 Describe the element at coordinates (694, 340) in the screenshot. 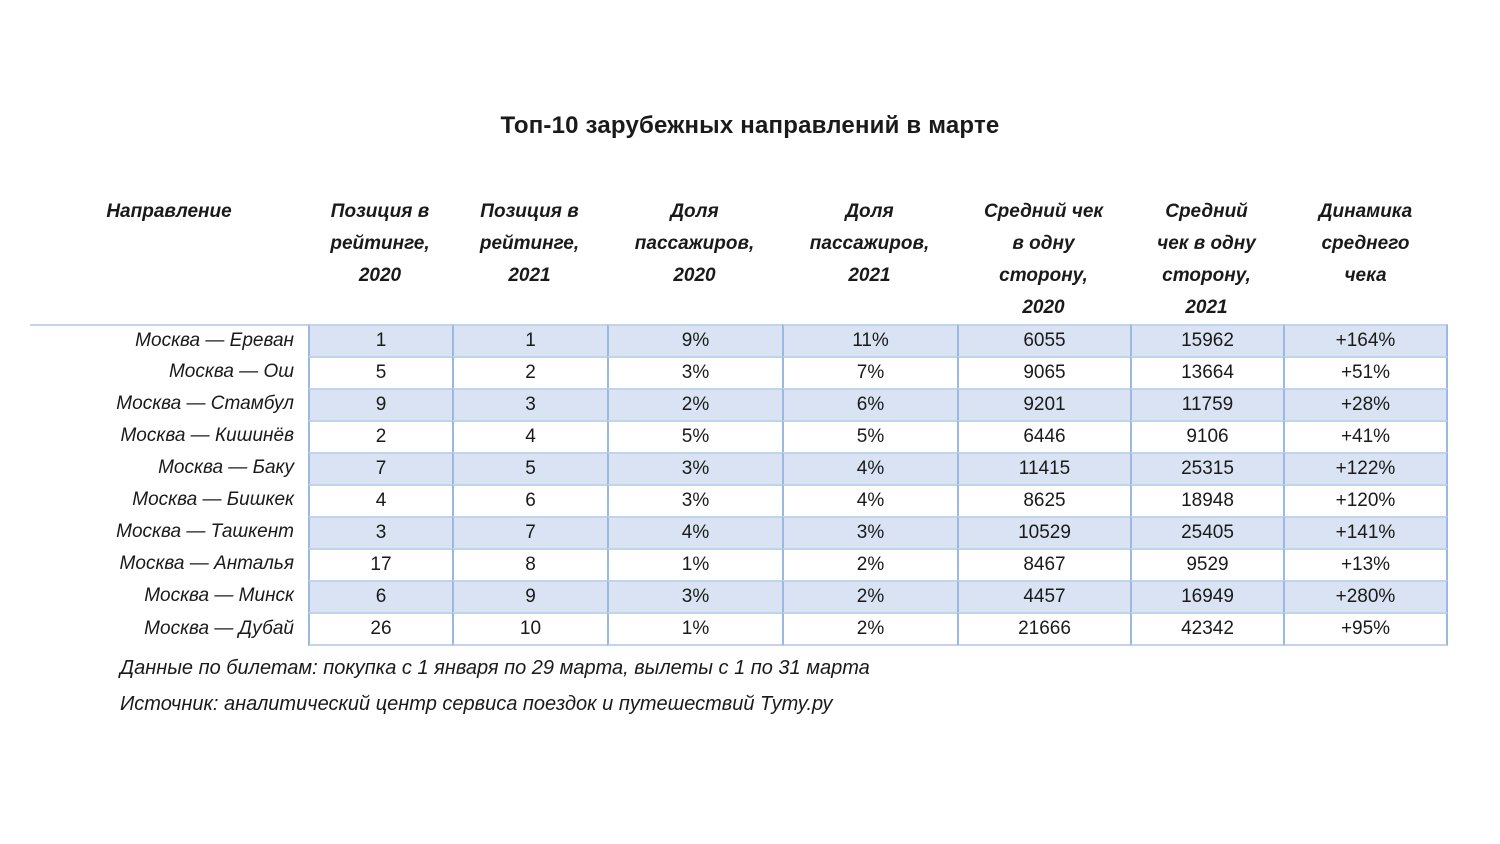

I see `data-cell: 9%` at that location.